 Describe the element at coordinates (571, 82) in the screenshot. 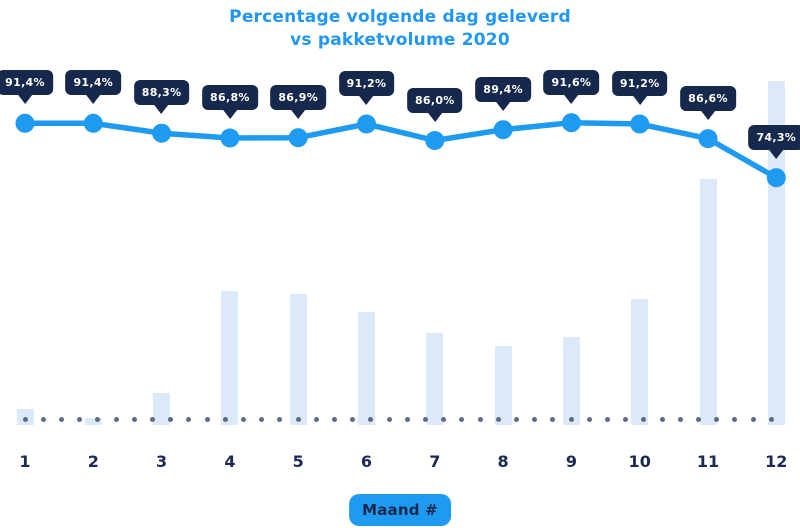

I see `value-tooltip-9: 91,6%` at that location.